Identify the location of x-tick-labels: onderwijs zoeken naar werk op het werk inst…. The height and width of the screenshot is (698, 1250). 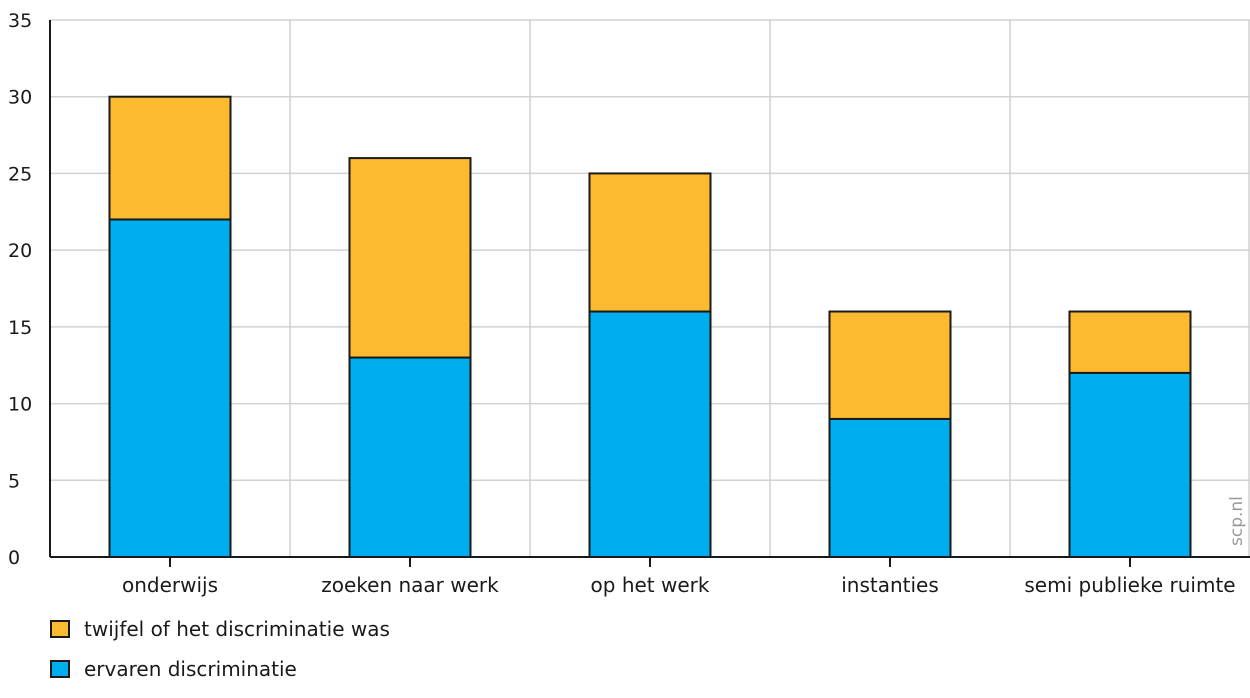
(679, 585).